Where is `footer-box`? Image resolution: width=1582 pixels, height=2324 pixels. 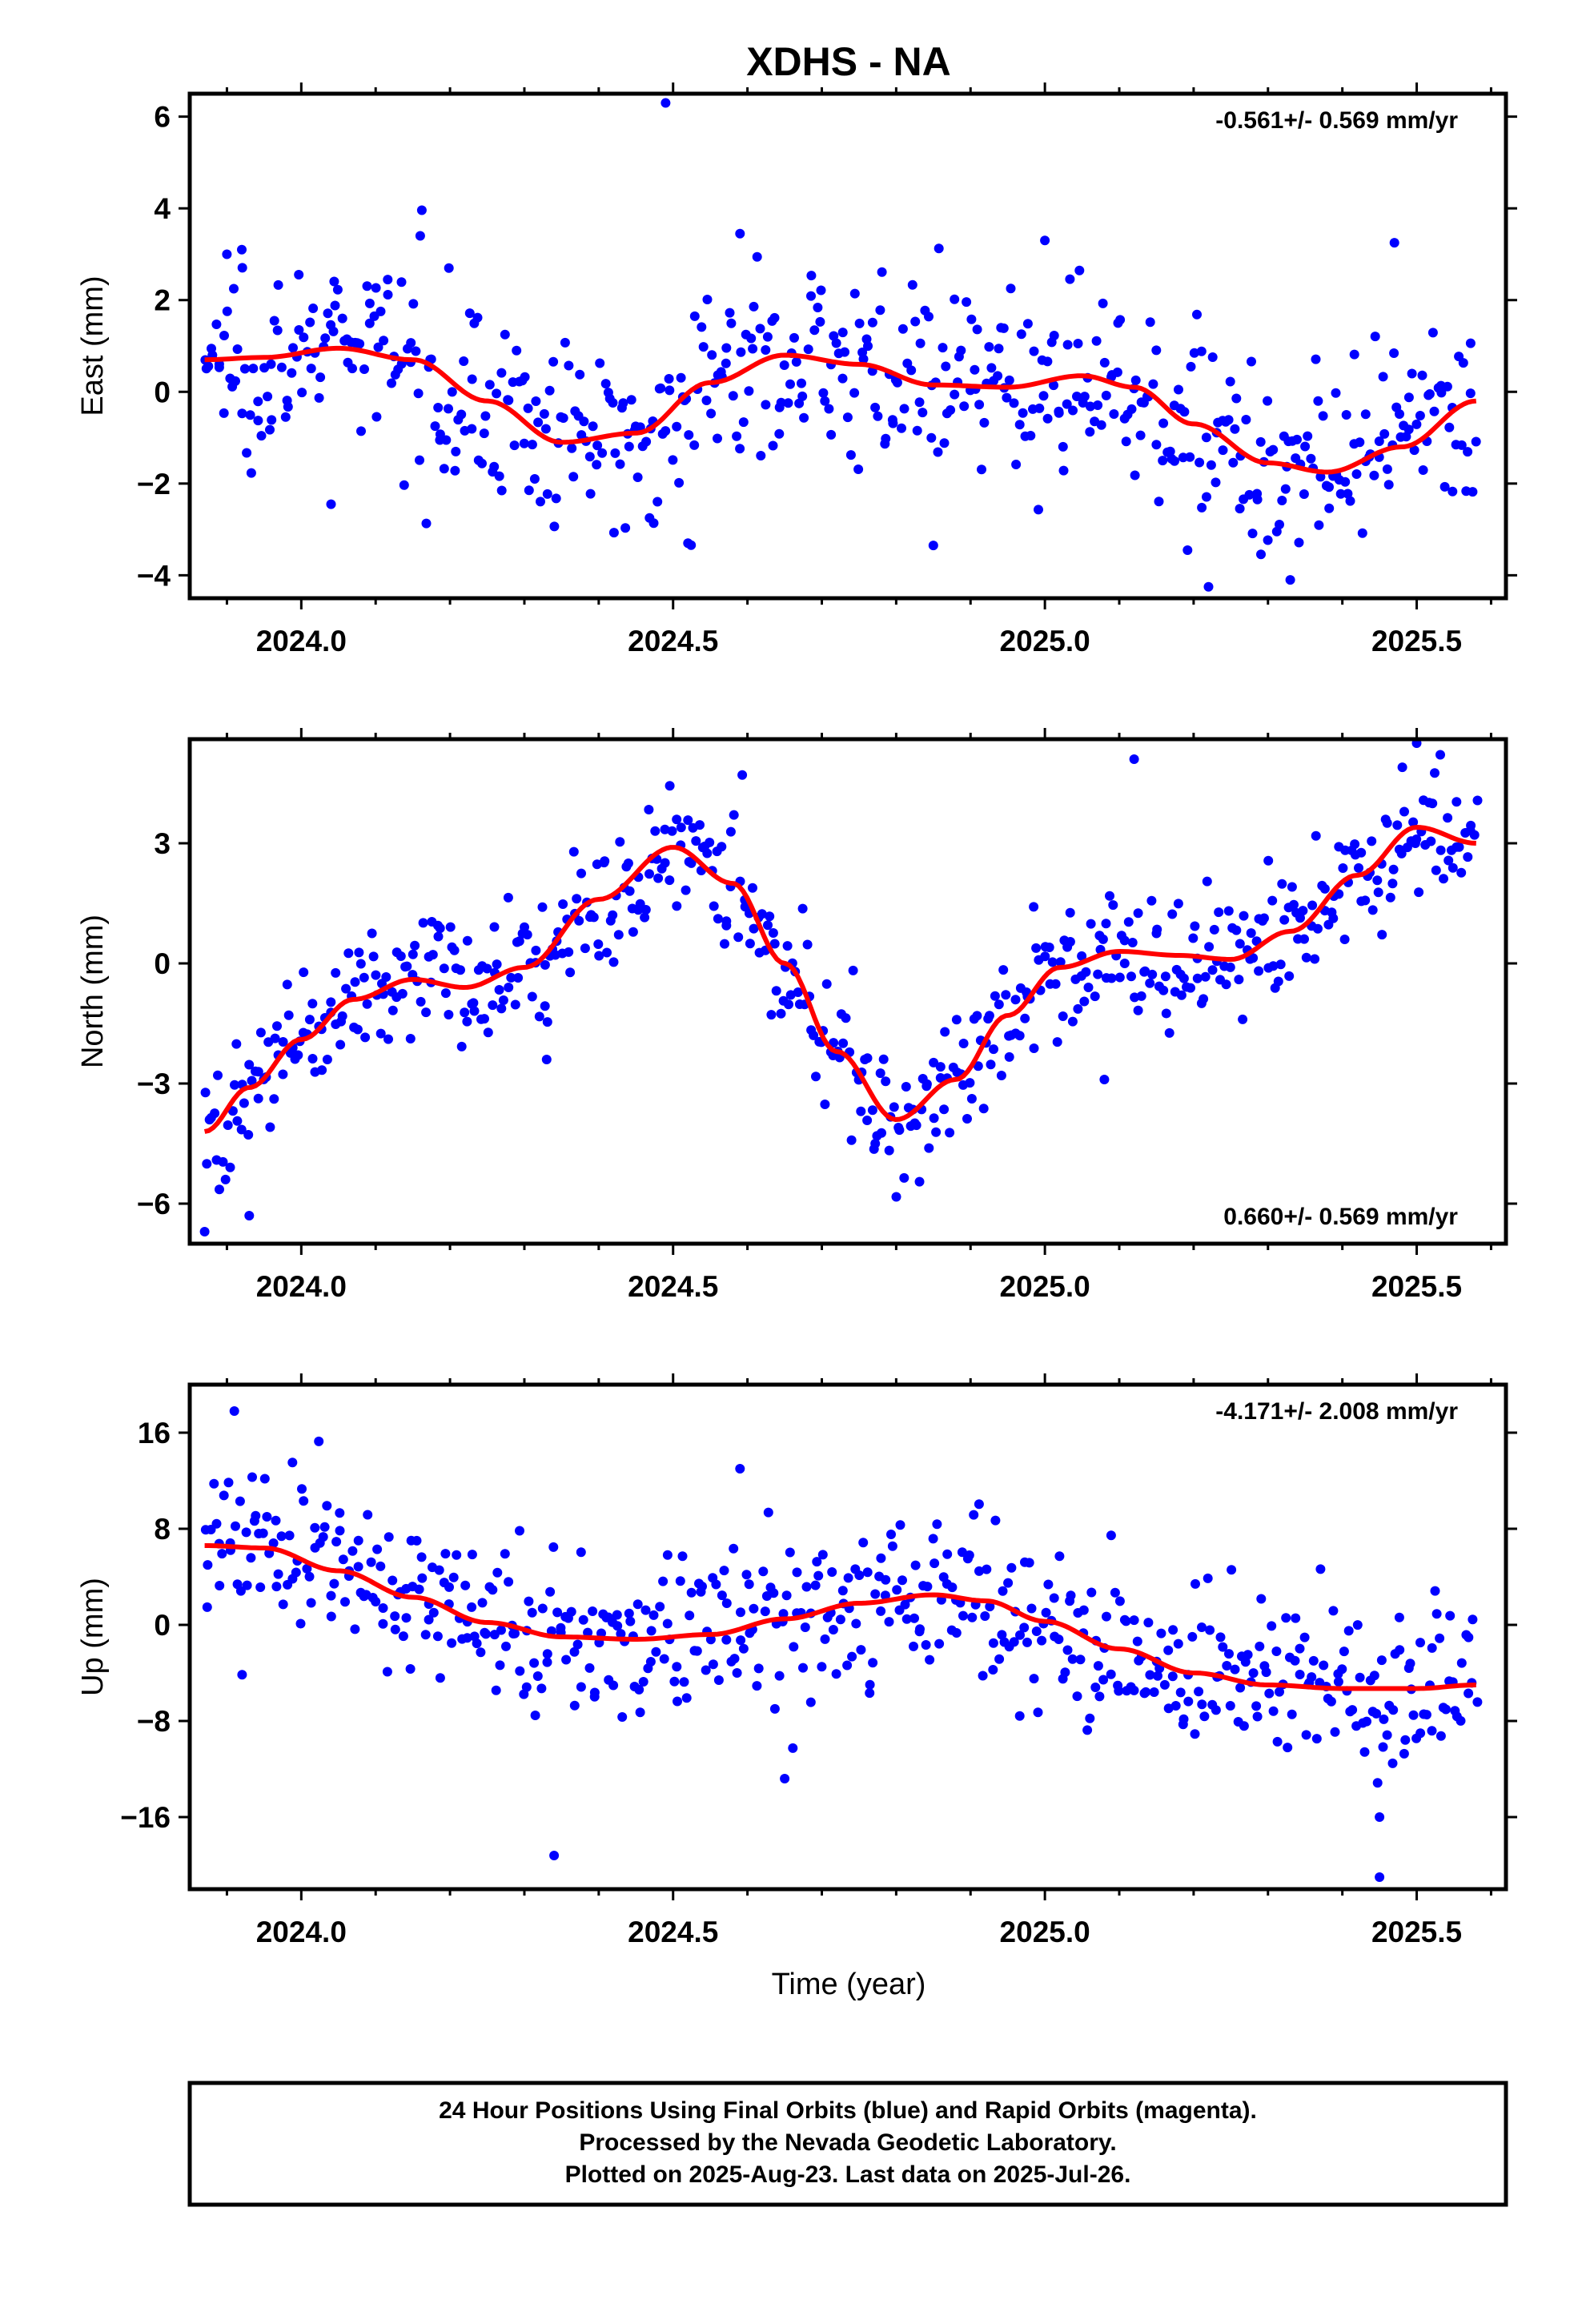
footer-box is located at coordinates (847, 2144).